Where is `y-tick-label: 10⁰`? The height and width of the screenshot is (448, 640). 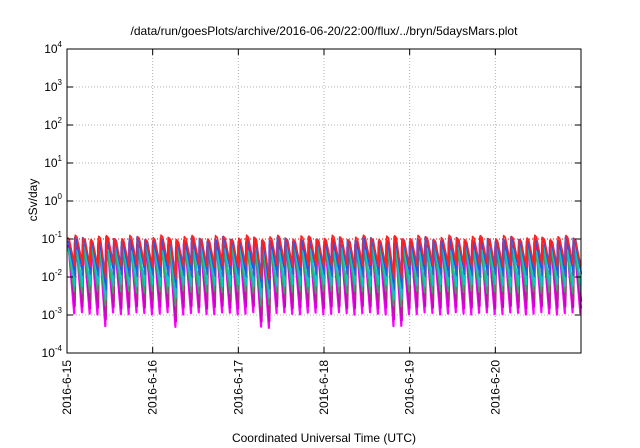
y-tick-label: 10⁰ is located at coordinates (53, 200).